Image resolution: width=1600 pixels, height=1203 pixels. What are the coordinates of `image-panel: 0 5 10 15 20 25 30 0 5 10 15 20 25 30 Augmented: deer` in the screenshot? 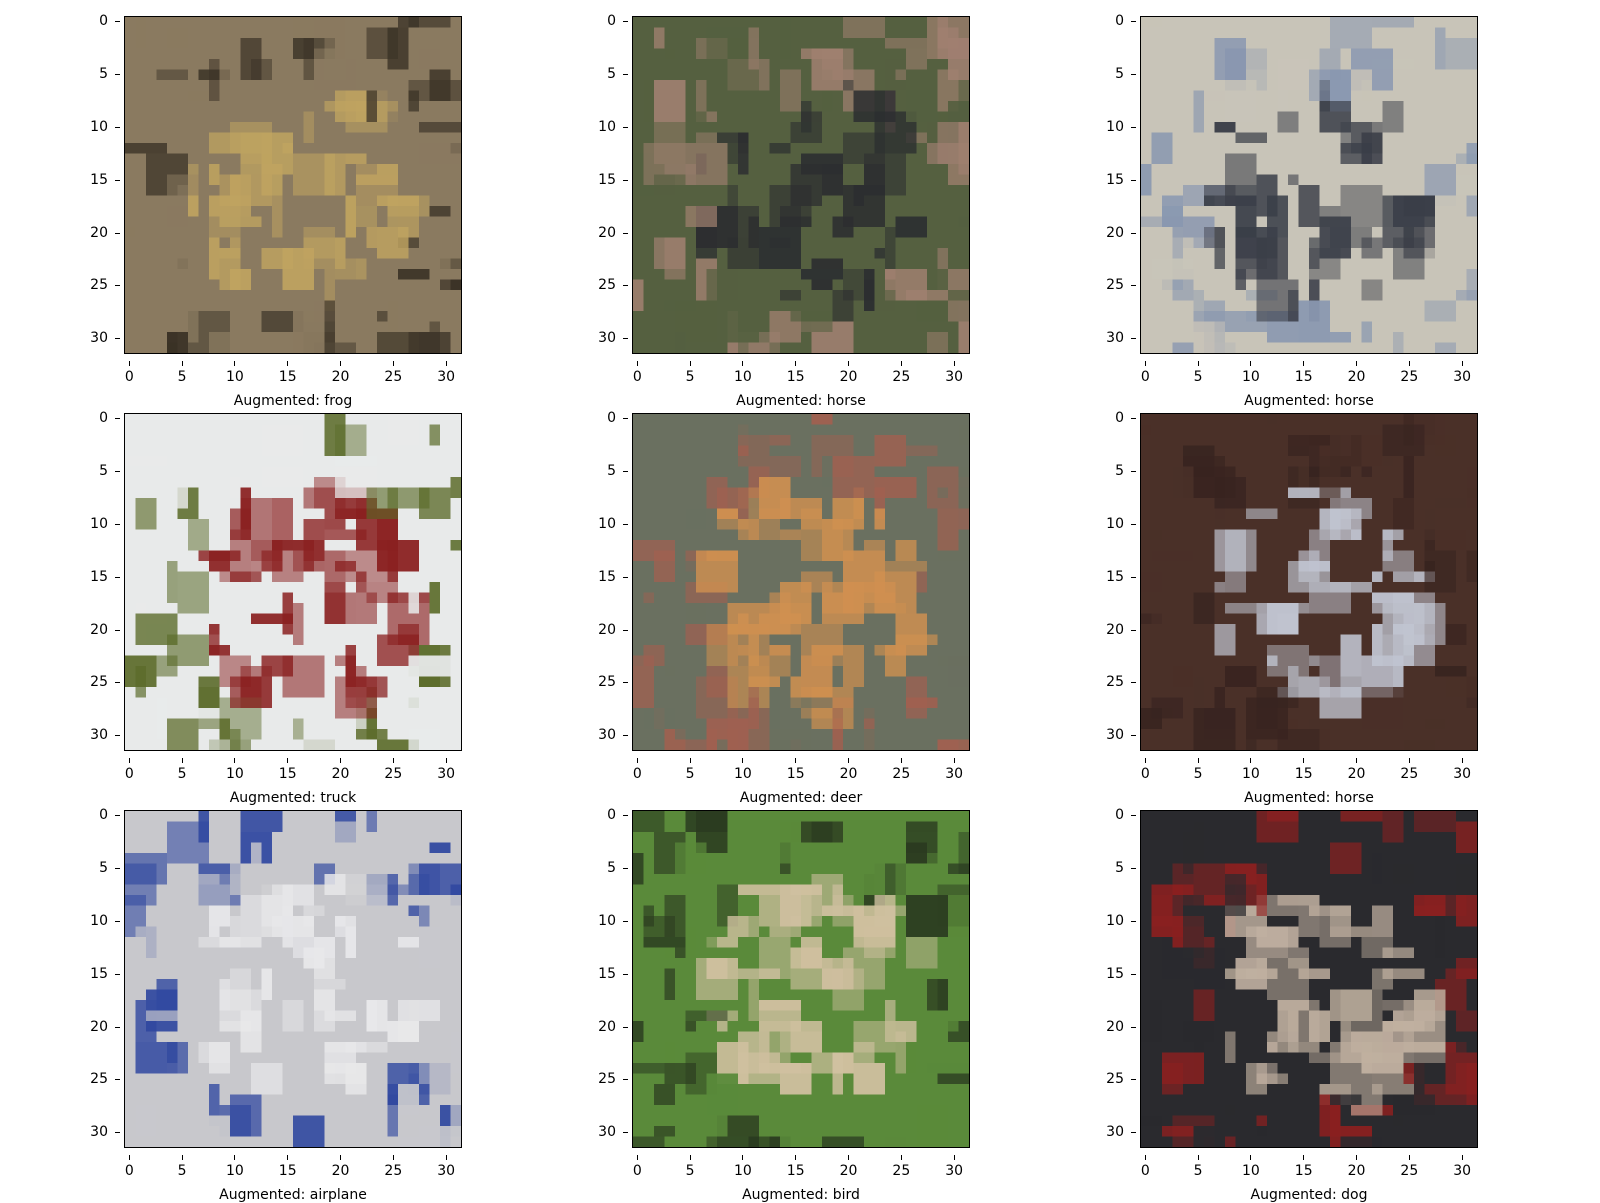 It's located at (804, 608).